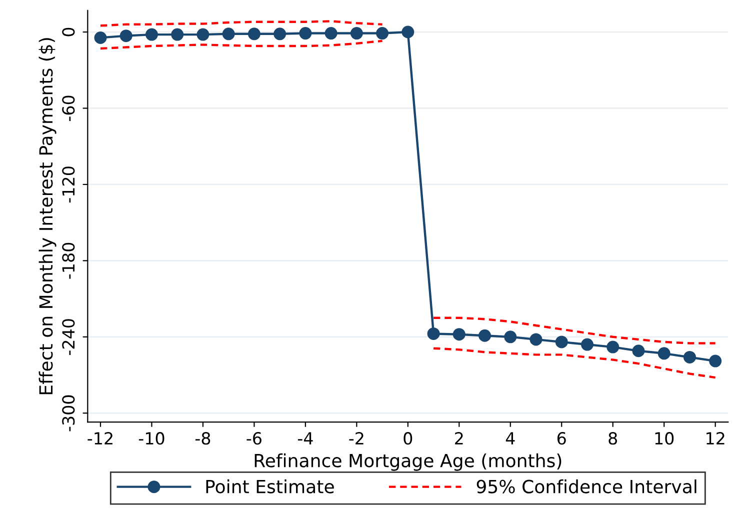 This screenshot has height=521, width=743. What do you see at coordinates (68, 337) in the screenshot?
I see `y-tick-label: -240` at bounding box center [68, 337].